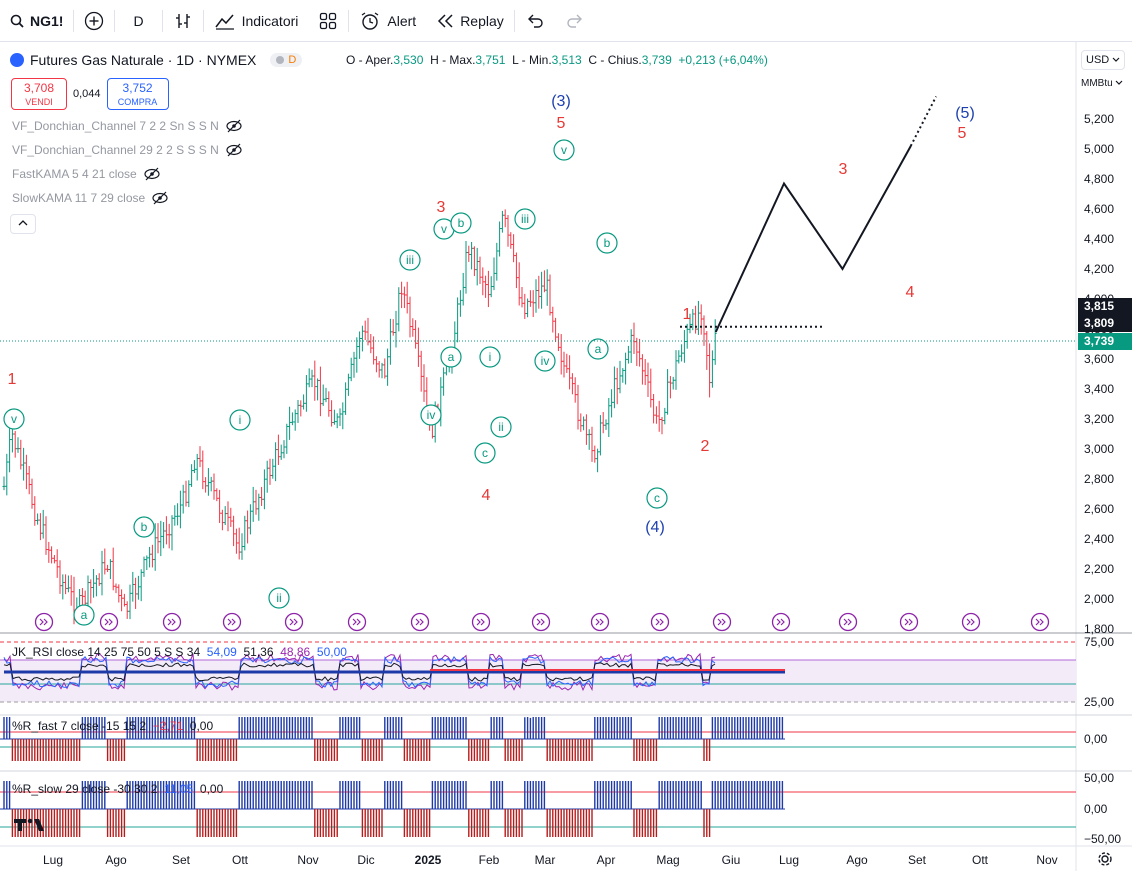  What do you see at coordinates (94, 21) in the screenshot?
I see `compare-button` at bounding box center [94, 21].